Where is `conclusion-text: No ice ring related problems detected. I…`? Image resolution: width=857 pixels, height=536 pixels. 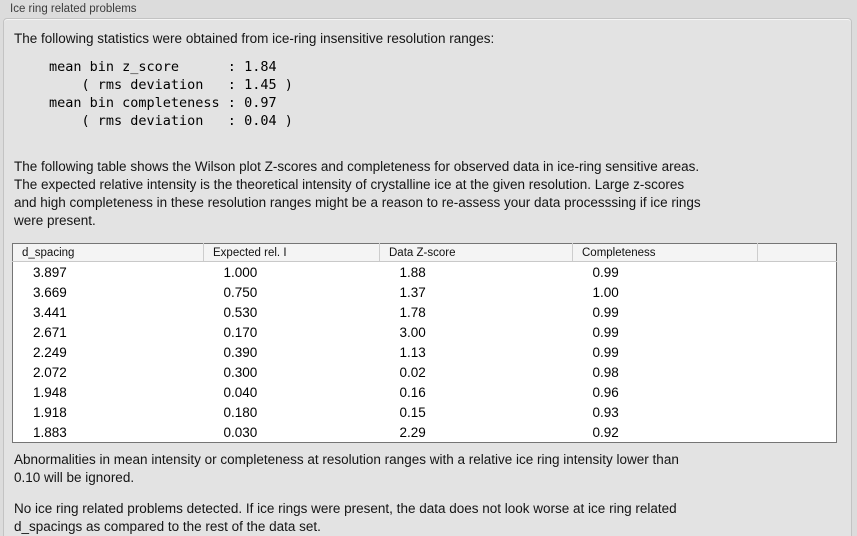
conclusion-text: No ice ring related problems detected. I… is located at coordinates (345, 517).